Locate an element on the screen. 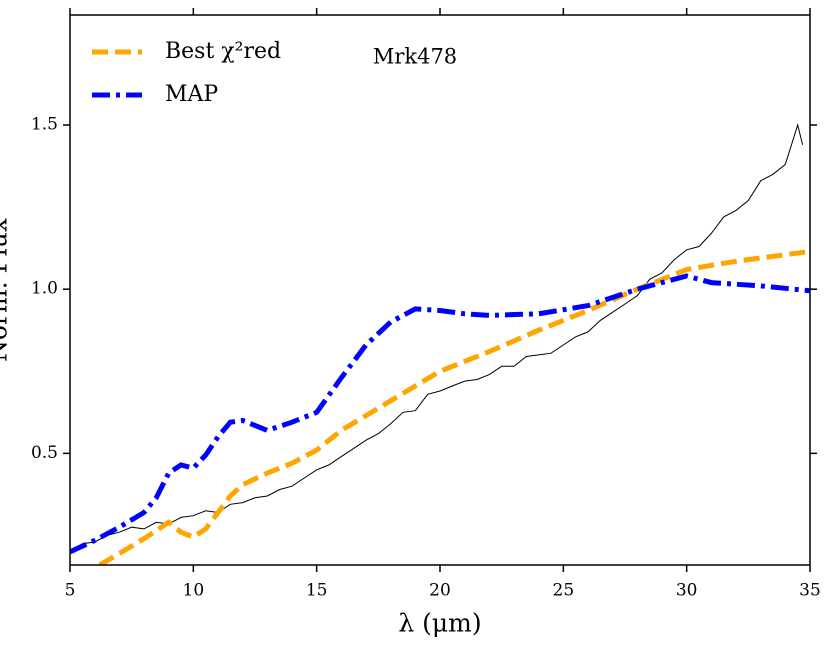  legend-label: MAP is located at coordinates (191, 94).